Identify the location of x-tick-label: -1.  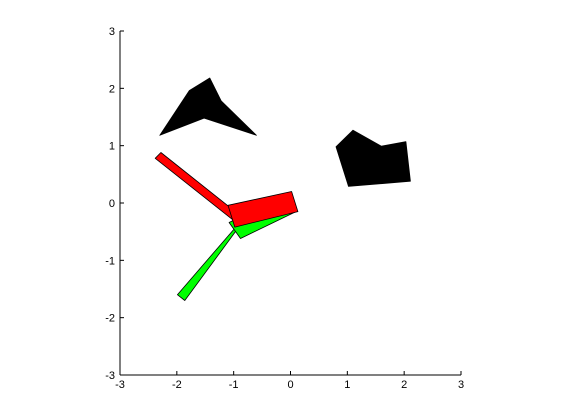
(234, 385).